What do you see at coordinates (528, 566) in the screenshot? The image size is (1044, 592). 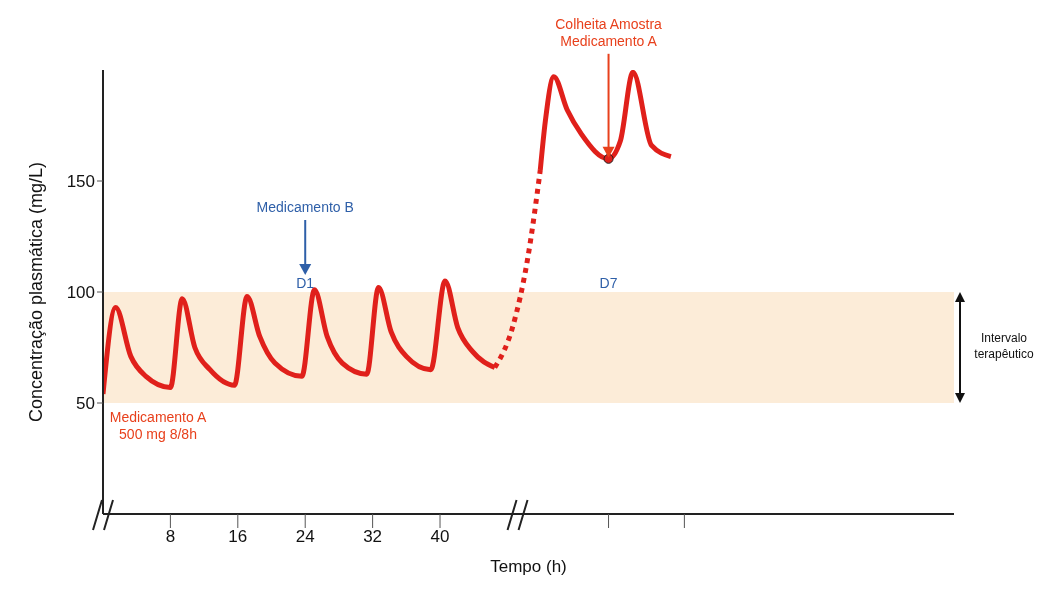 I see `x-axis-title: Tempo (h)` at bounding box center [528, 566].